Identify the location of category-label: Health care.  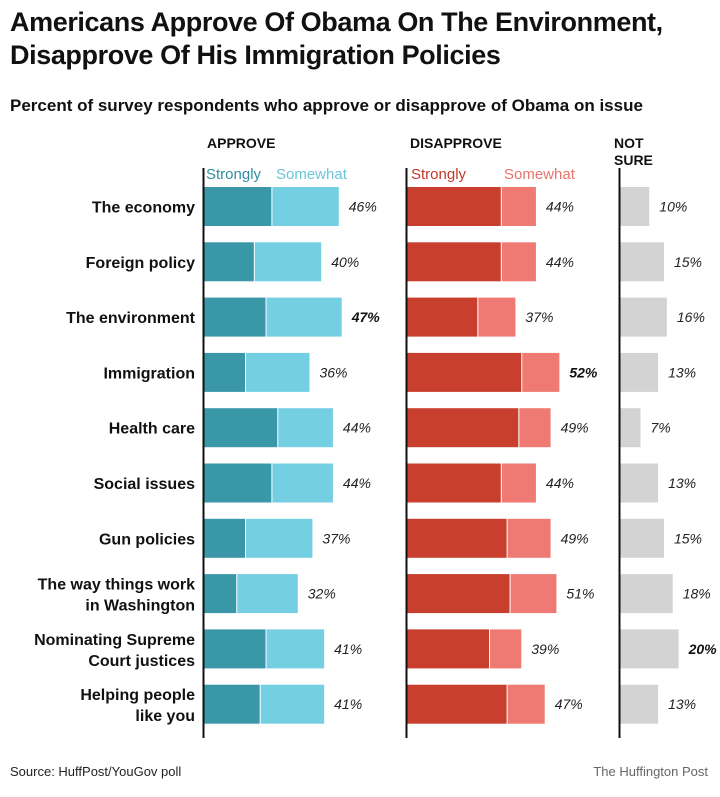
(152, 429).